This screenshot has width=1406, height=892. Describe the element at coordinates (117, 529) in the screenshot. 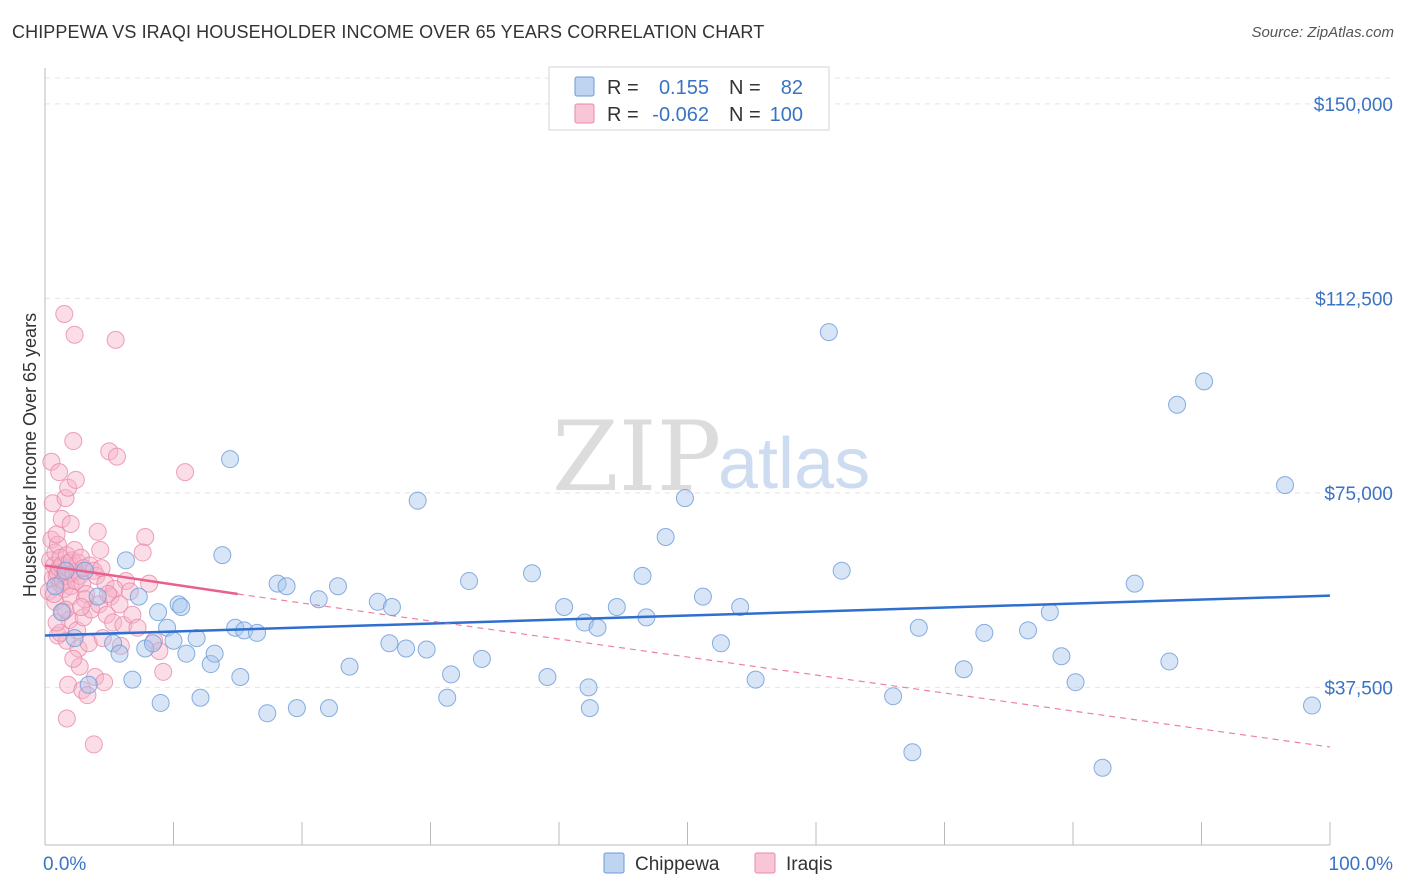

I see `iraqis-points` at that location.